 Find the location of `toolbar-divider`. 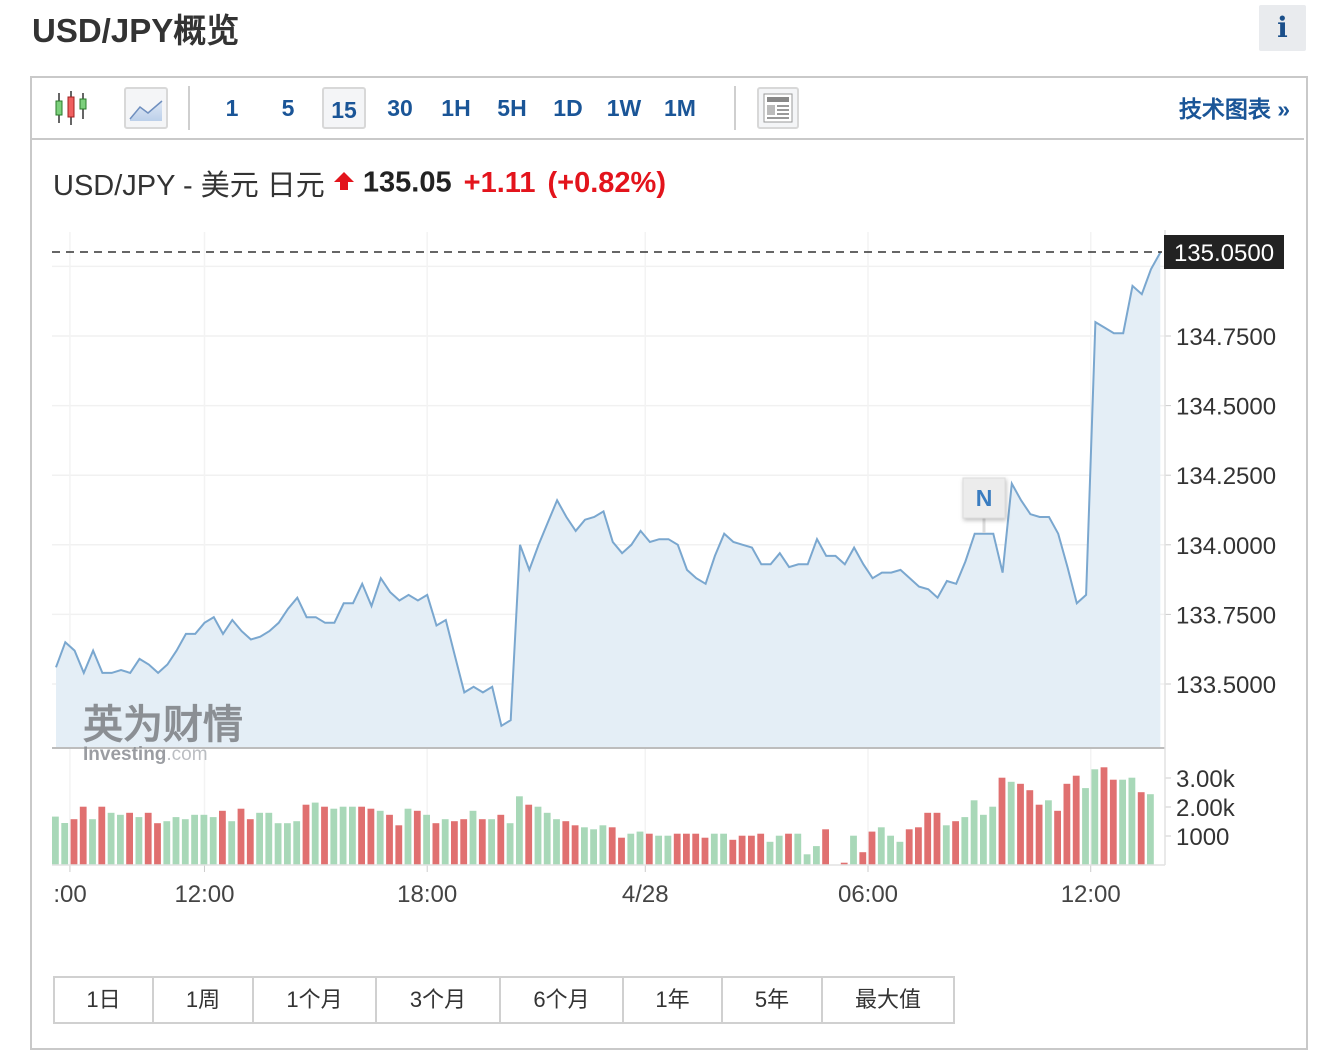

toolbar-divider is located at coordinates (735, 108).